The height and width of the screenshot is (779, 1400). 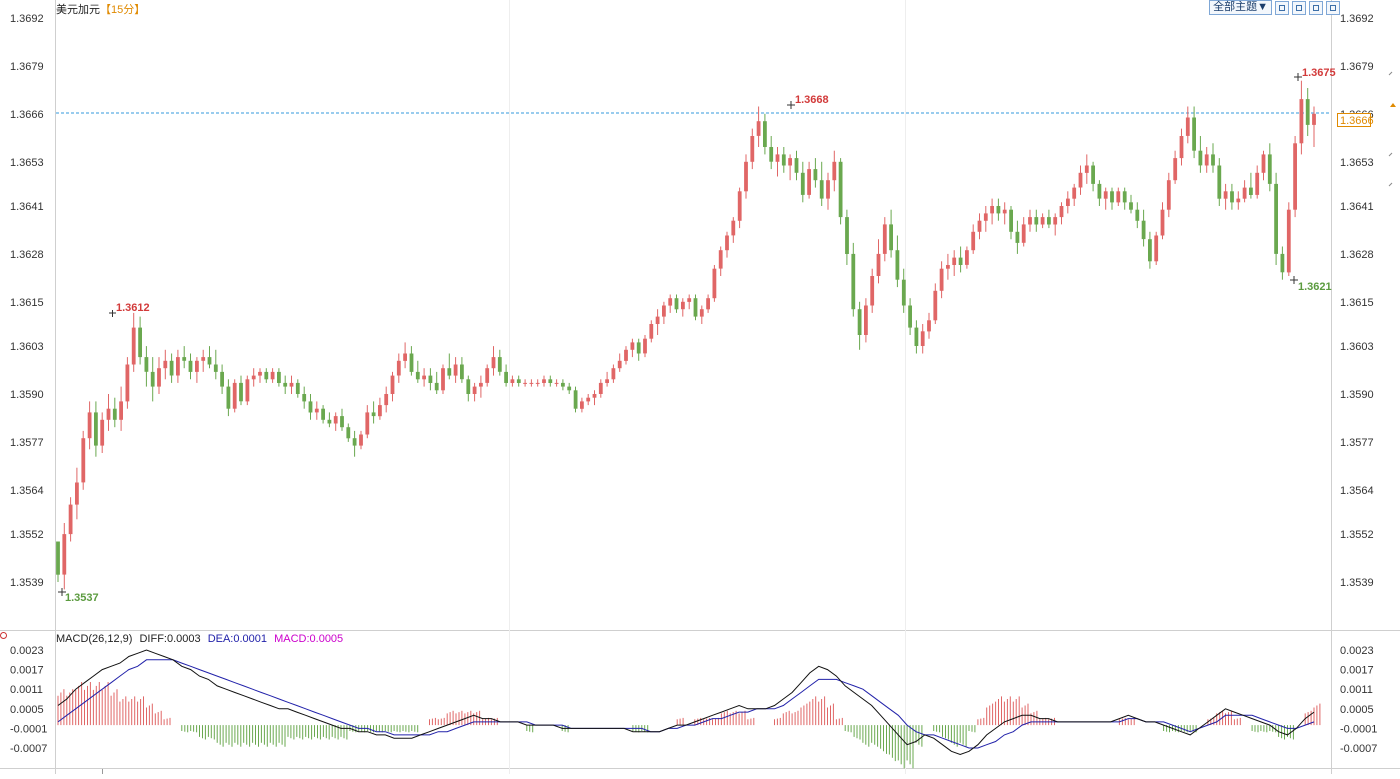 I want to click on macd-tick-label: -0.0007, so click(x=28, y=749).